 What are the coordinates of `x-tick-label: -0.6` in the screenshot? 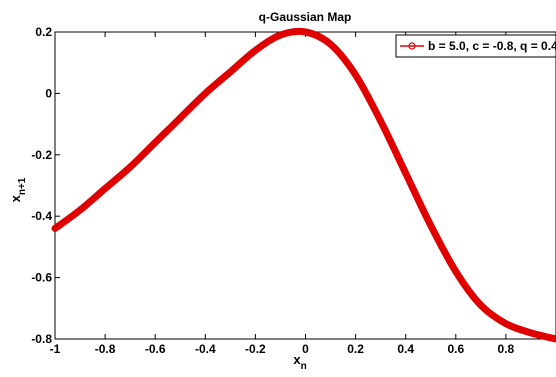 It's located at (155, 349).